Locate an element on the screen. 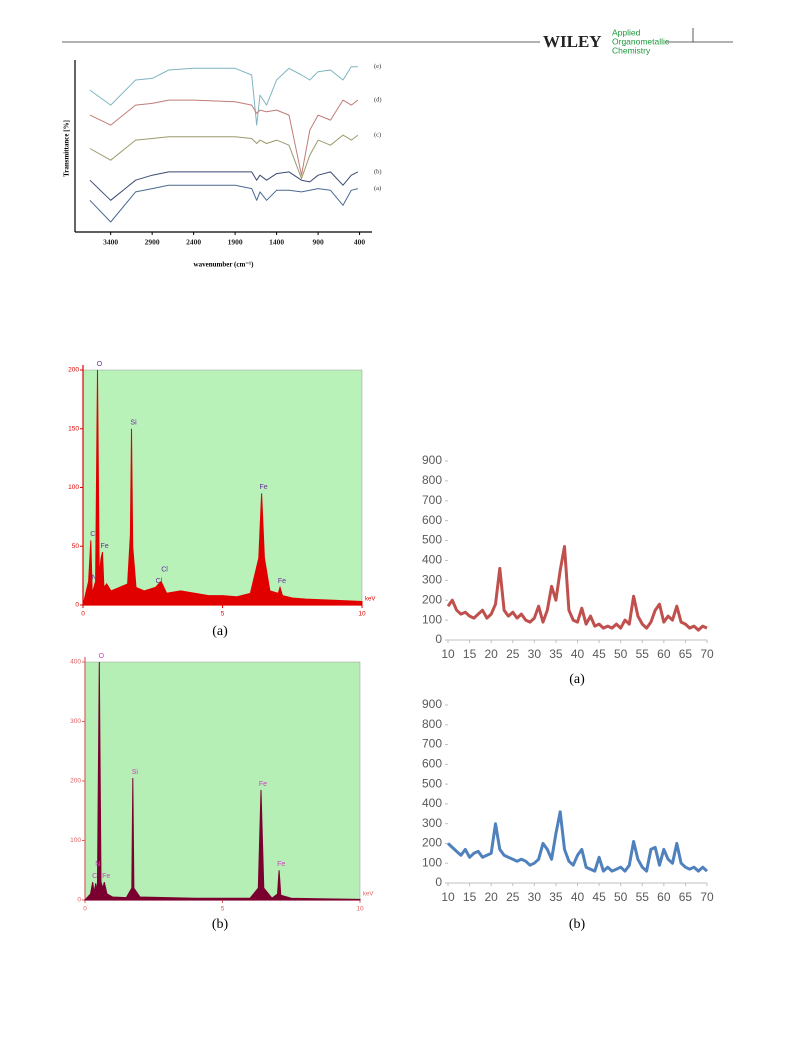 This screenshot has width=793, height=1043. x-tick-label: 3400 is located at coordinates (110, 242).